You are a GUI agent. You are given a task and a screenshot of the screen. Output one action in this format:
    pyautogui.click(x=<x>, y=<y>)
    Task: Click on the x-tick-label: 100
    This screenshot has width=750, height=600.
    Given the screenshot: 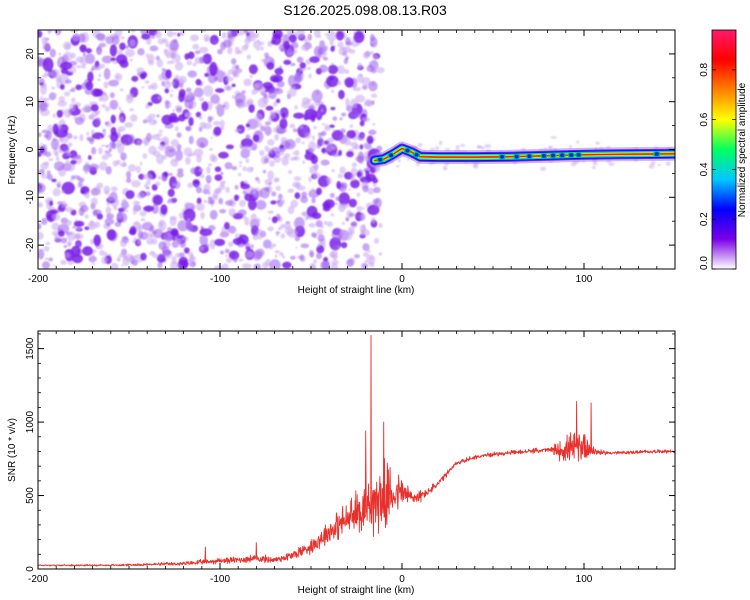 What is the action you would take?
    pyautogui.click(x=584, y=279)
    